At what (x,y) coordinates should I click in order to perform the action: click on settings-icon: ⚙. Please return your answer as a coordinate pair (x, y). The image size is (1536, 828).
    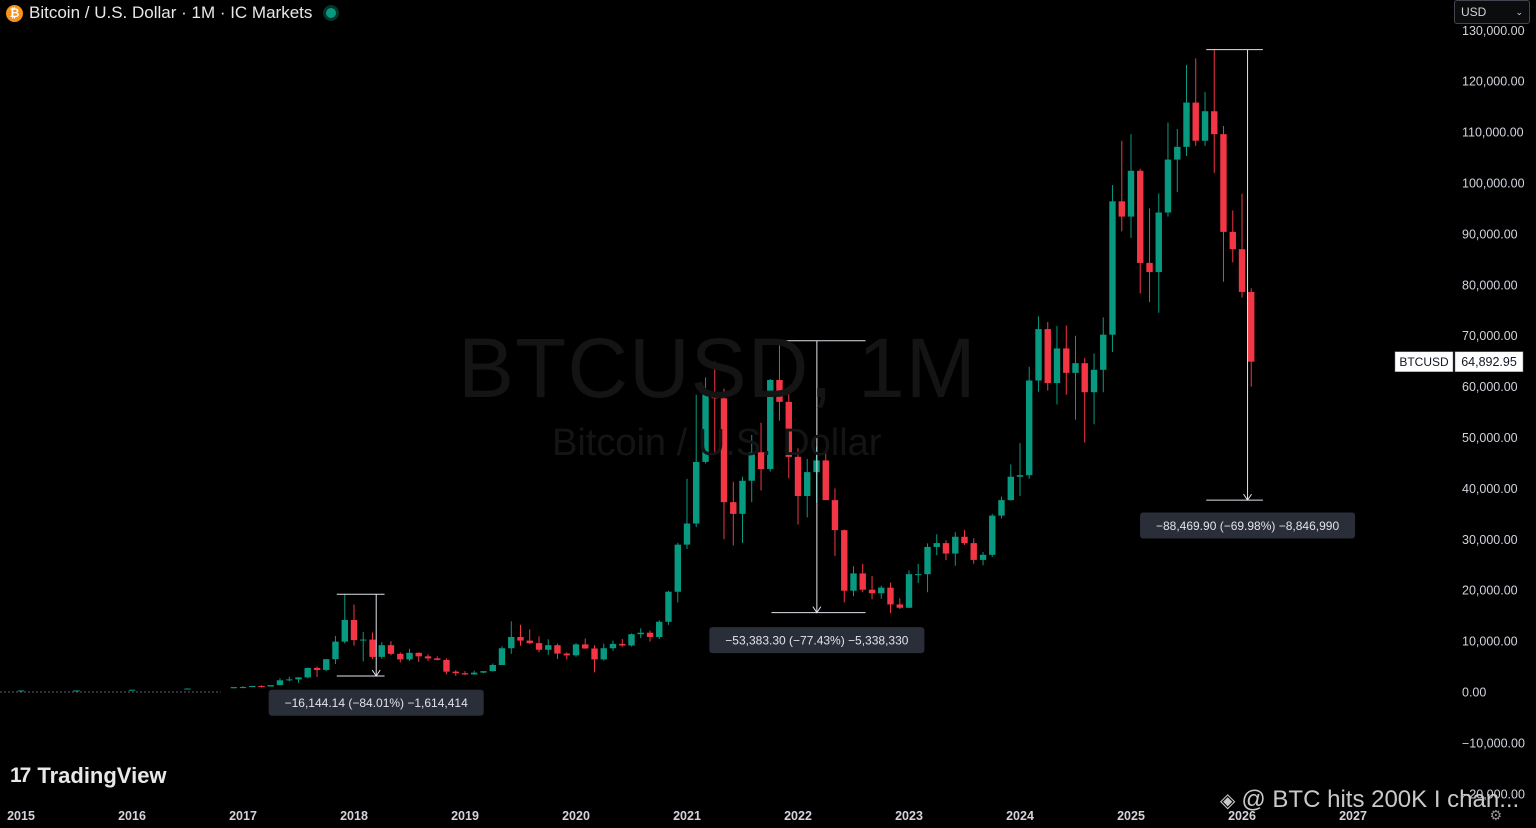
    Looking at the image, I should click on (1495, 815).